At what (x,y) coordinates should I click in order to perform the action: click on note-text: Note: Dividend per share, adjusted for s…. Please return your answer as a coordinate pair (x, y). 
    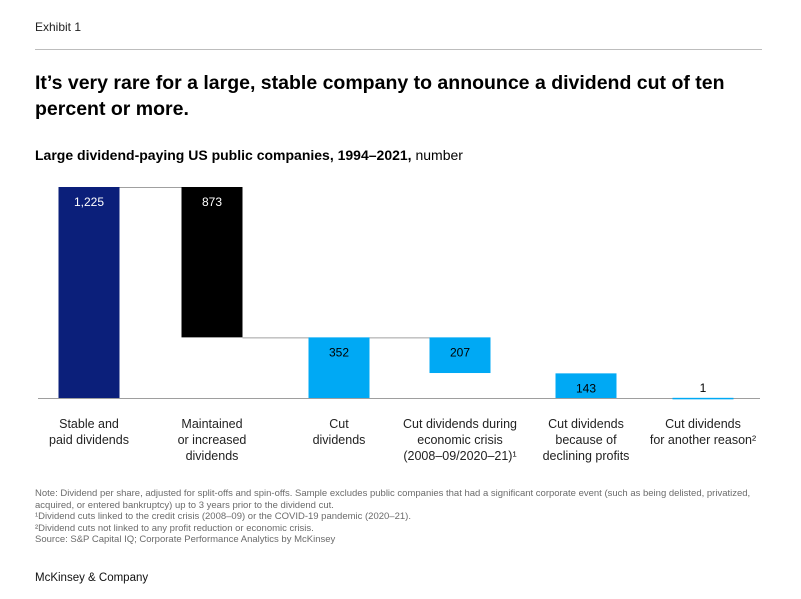
    Looking at the image, I should click on (393, 499).